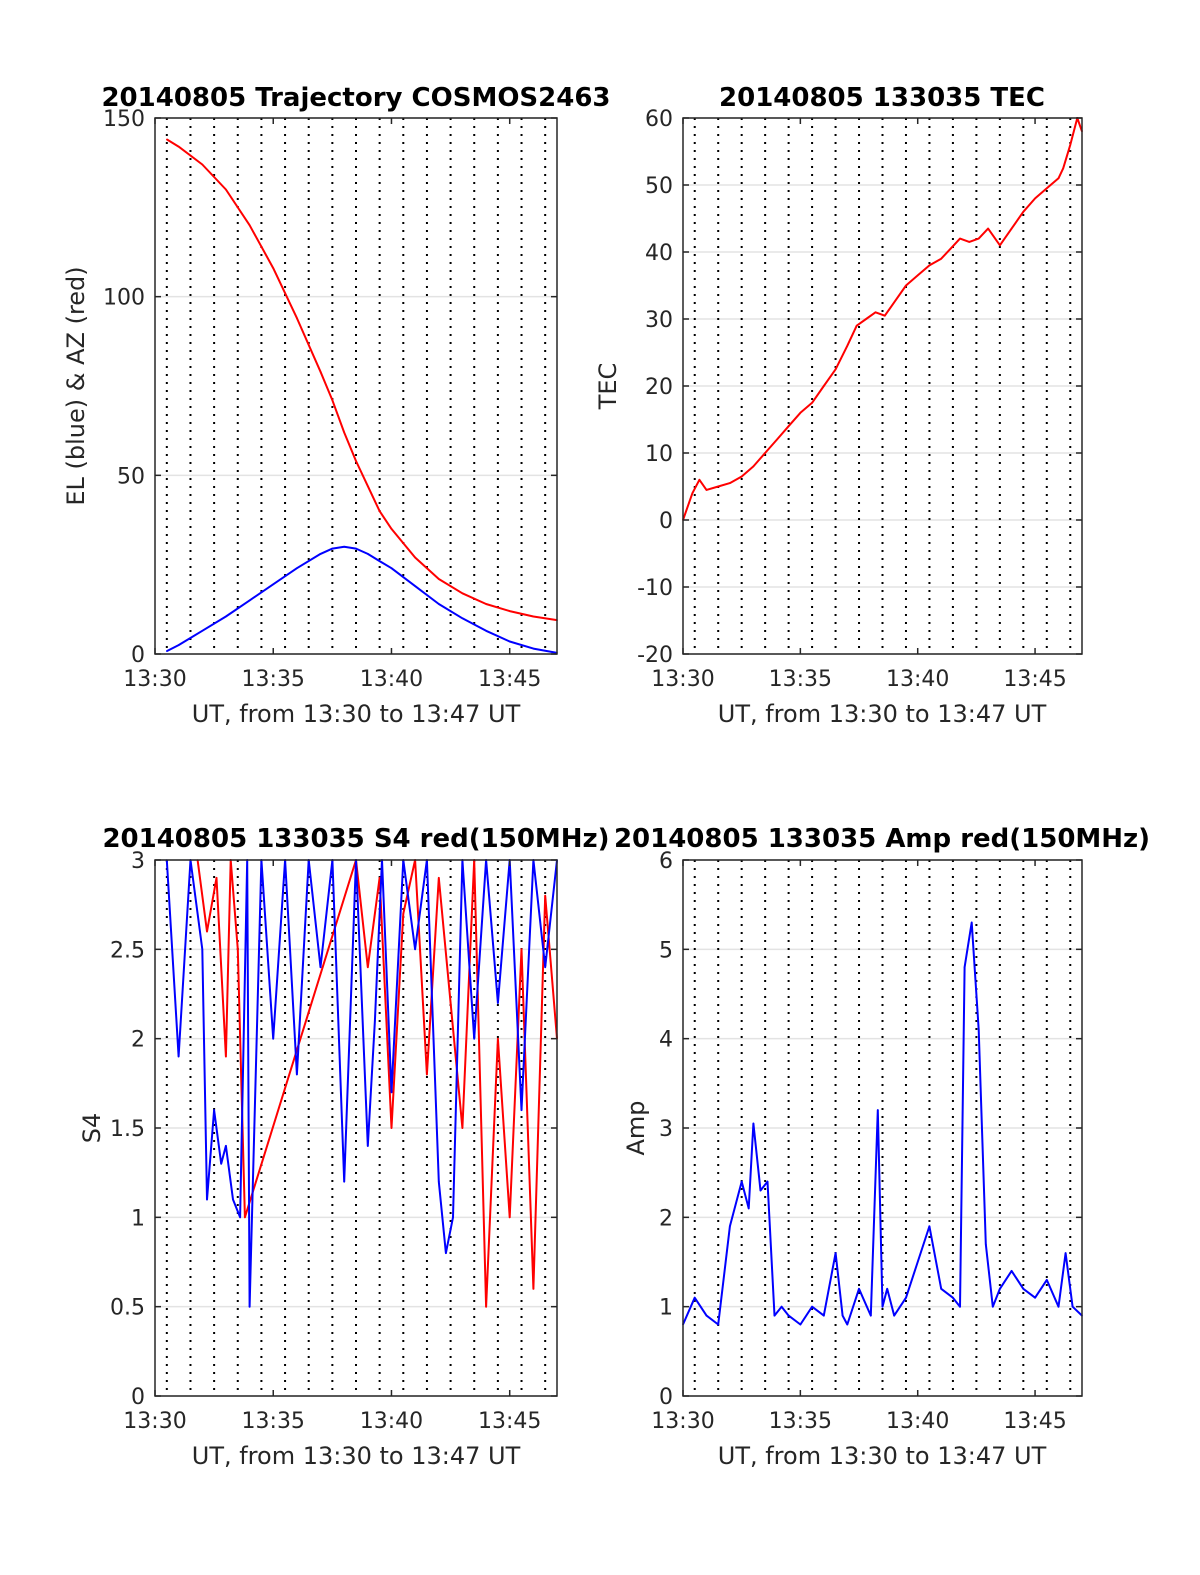 The image size is (1200, 1575). I want to click on y-axis-label: Amp, so click(636, 1127).